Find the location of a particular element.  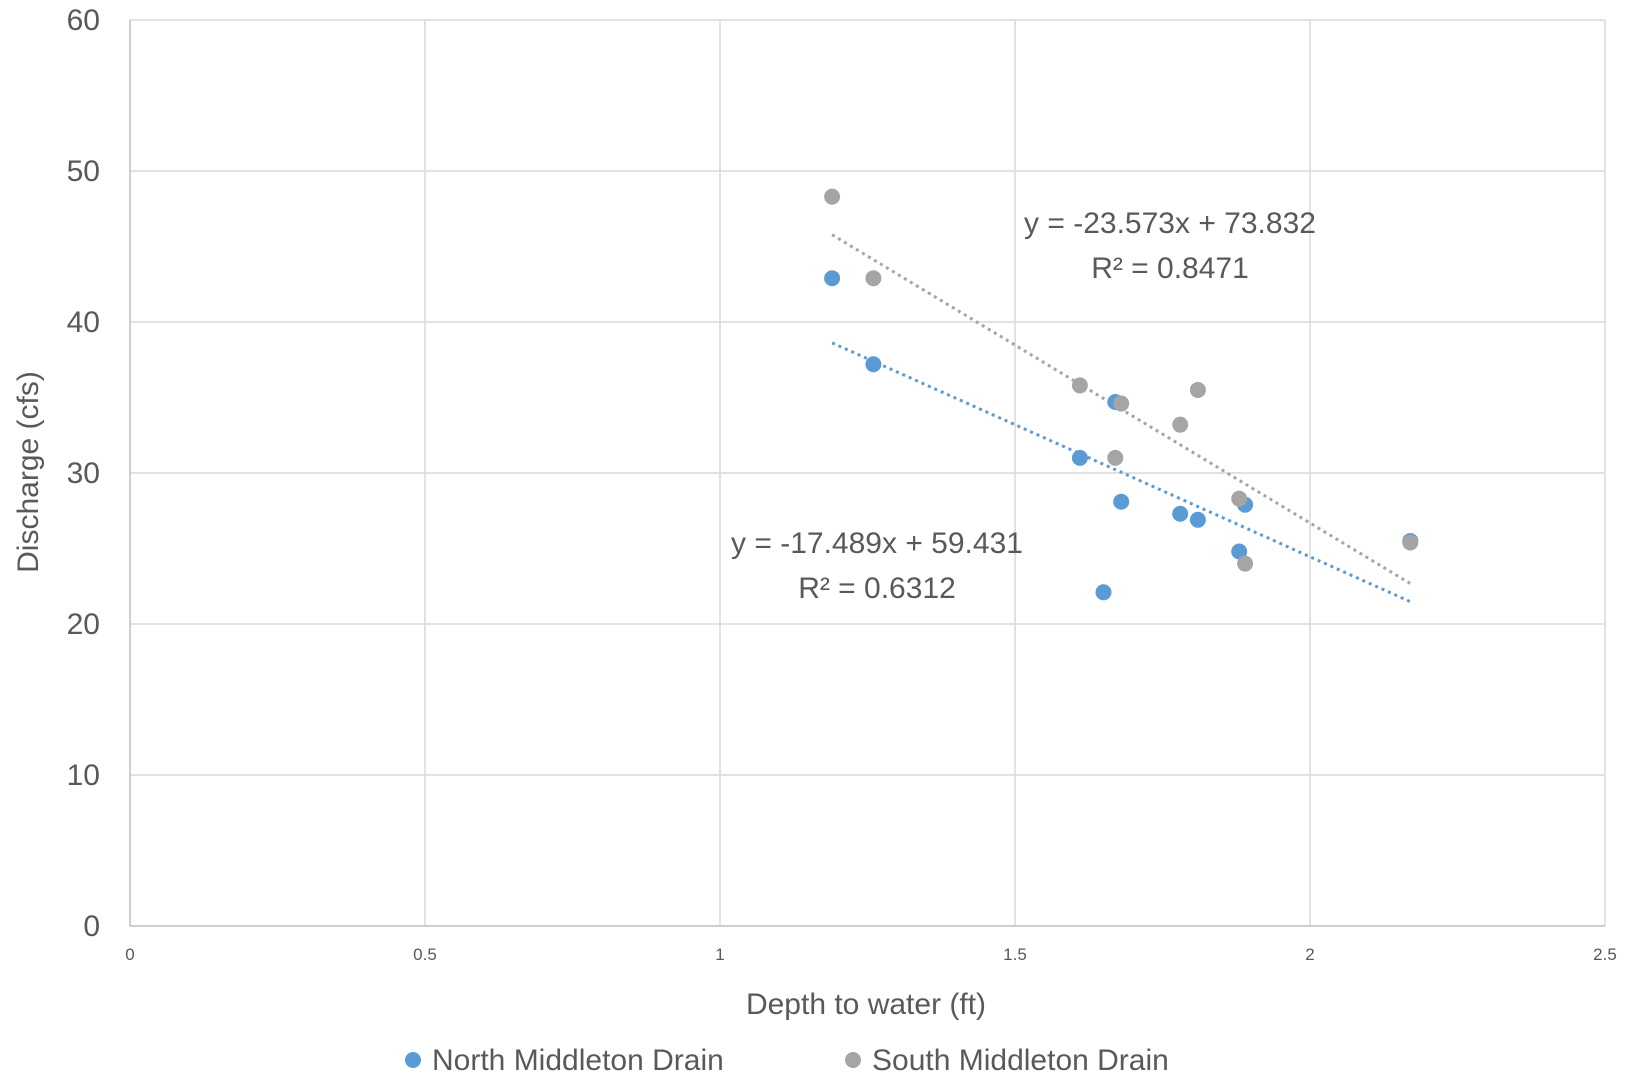

south-r2-label: R² = 0.8471 is located at coordinates (1170, 268).